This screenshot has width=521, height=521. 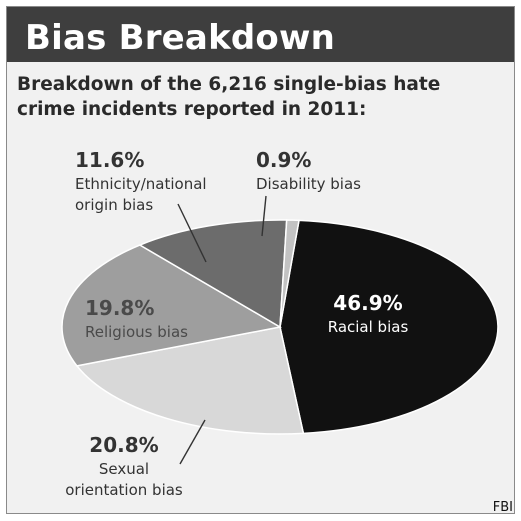 What do you see at coordinates (368, 327) in the screenshot?
I see `slice-caption-racial: Racial bias` at bounding box center [368, 327].